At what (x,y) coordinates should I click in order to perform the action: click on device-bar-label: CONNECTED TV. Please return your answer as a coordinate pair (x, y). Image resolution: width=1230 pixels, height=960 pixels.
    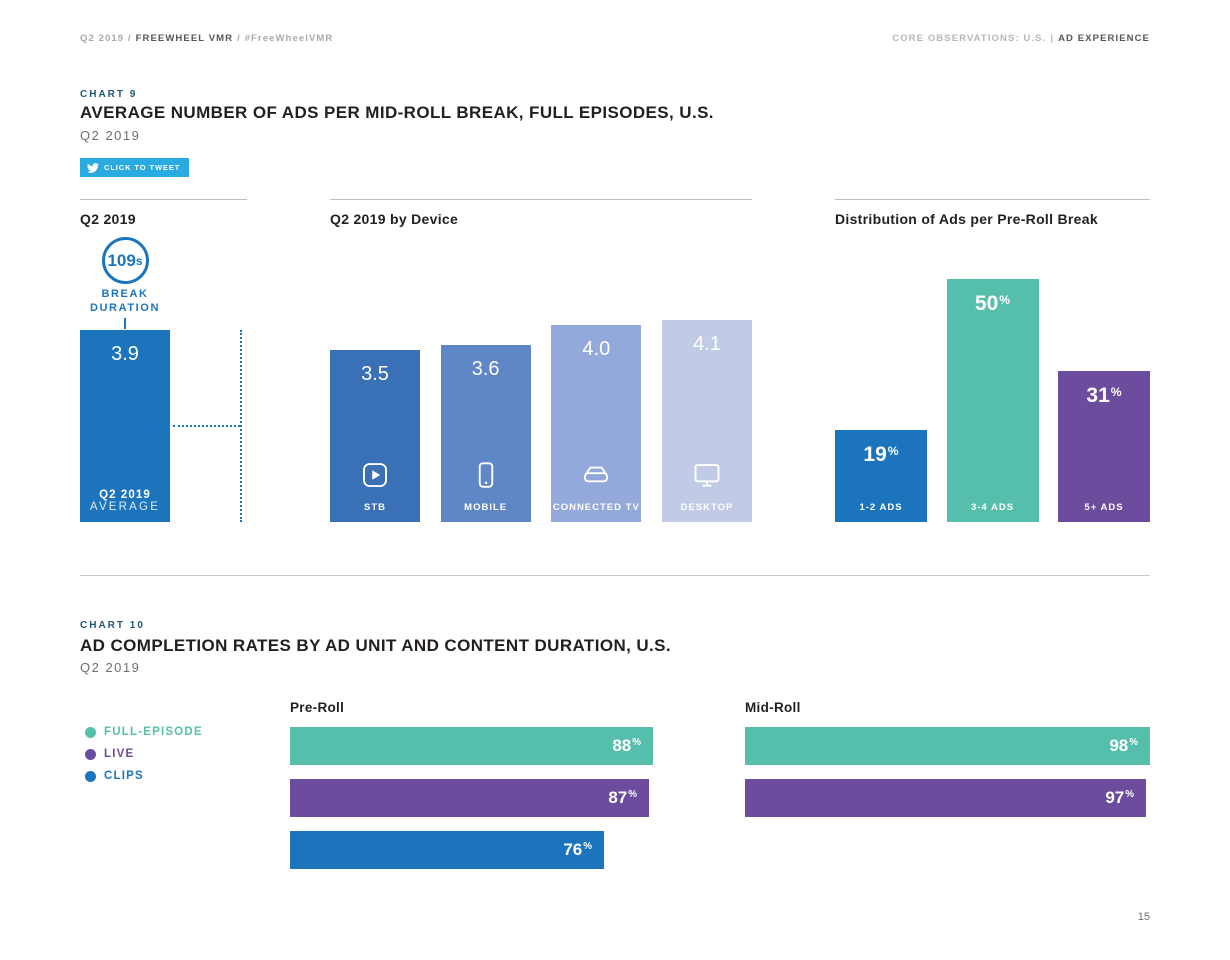
    Looking at the image, I should click on (596, 507).